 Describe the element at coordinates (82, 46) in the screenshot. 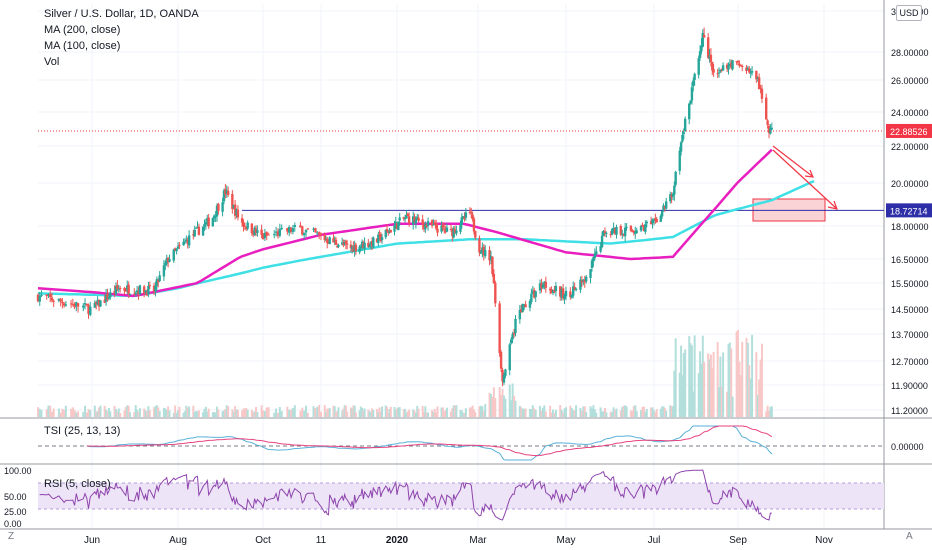

I see `legend-ma100: MA (100, close)` at that location.